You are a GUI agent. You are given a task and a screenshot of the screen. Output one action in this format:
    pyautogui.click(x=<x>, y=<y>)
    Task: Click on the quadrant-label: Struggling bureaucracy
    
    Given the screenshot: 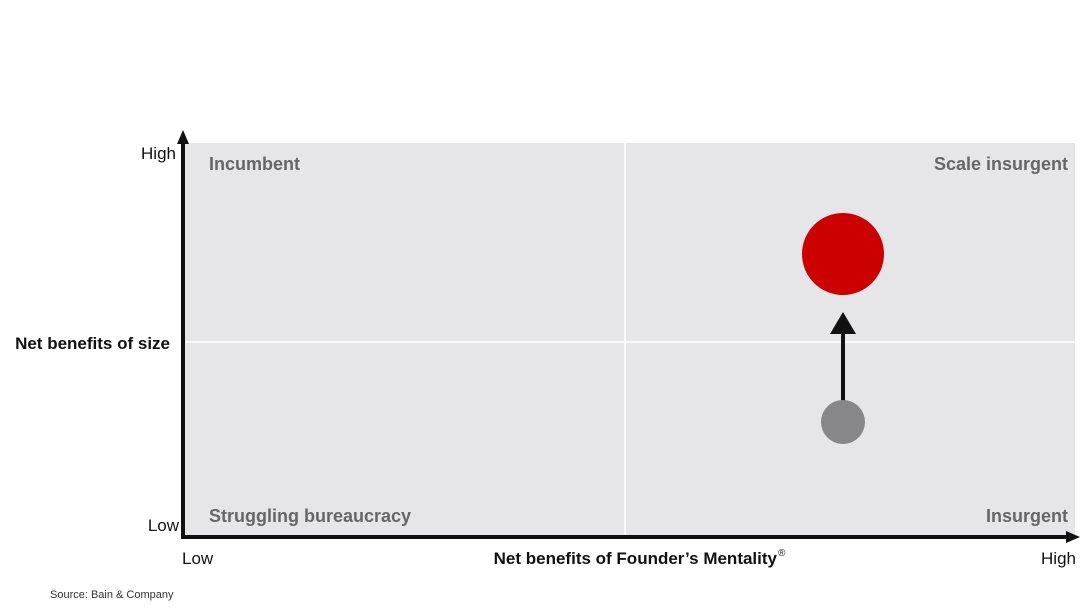 What is the action you would take?
    pyautogui.click(x=310, y=516)
    